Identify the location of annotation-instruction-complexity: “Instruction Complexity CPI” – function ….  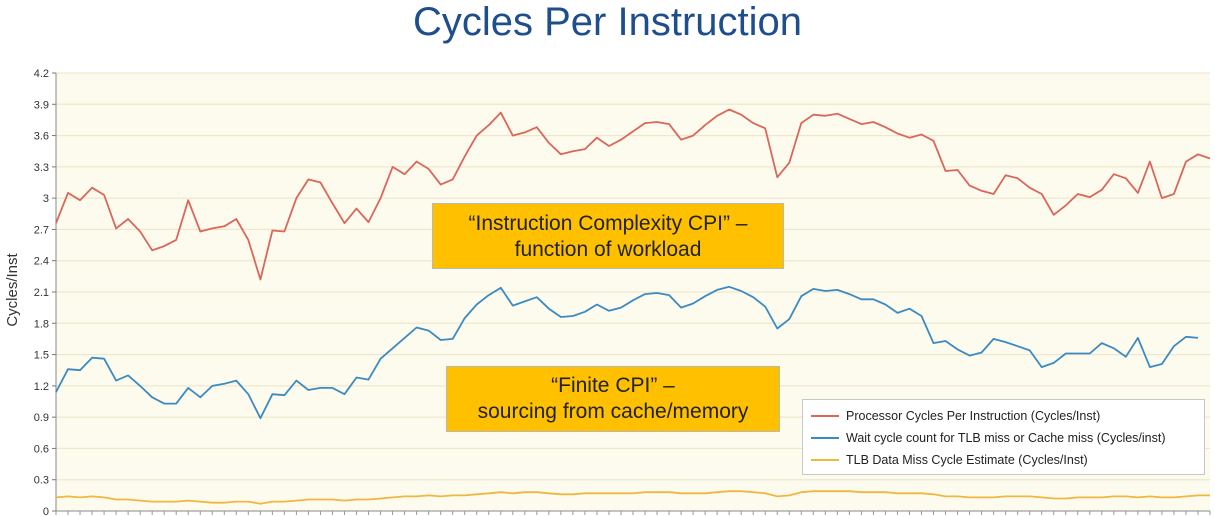
(608, 236).